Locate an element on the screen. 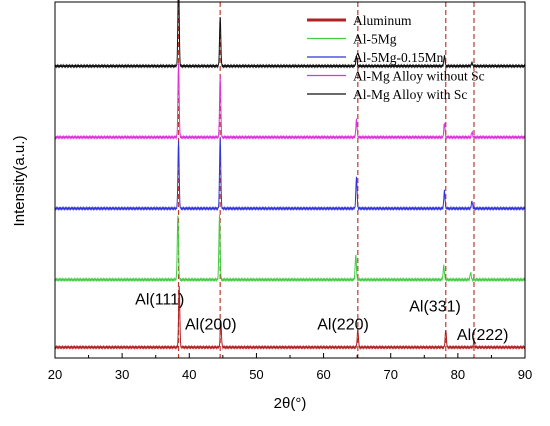 This screenshot has width=550, height=426. peak-label: Al(200) is located at coordinates (211, 325).